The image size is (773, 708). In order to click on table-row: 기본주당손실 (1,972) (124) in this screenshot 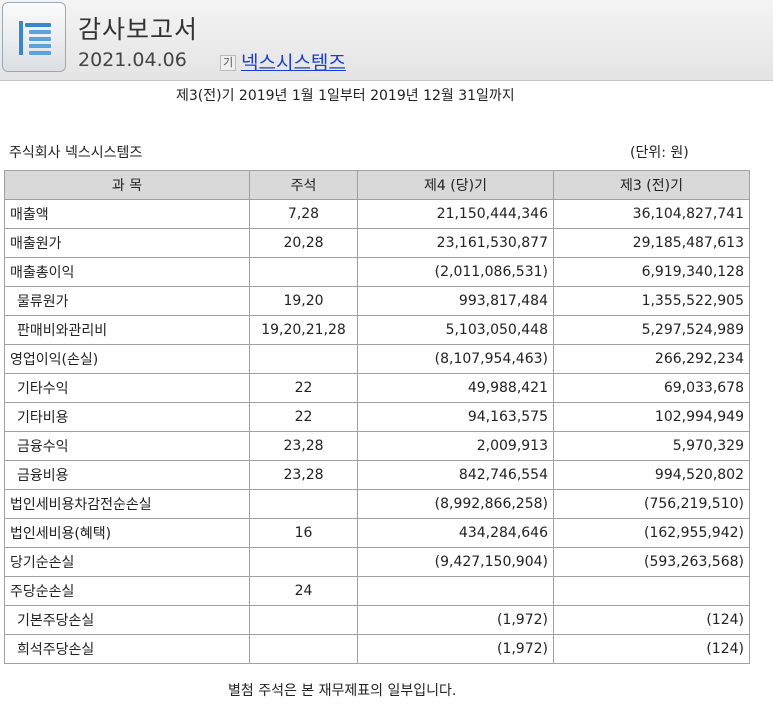, I will do `click(377, 620)`.